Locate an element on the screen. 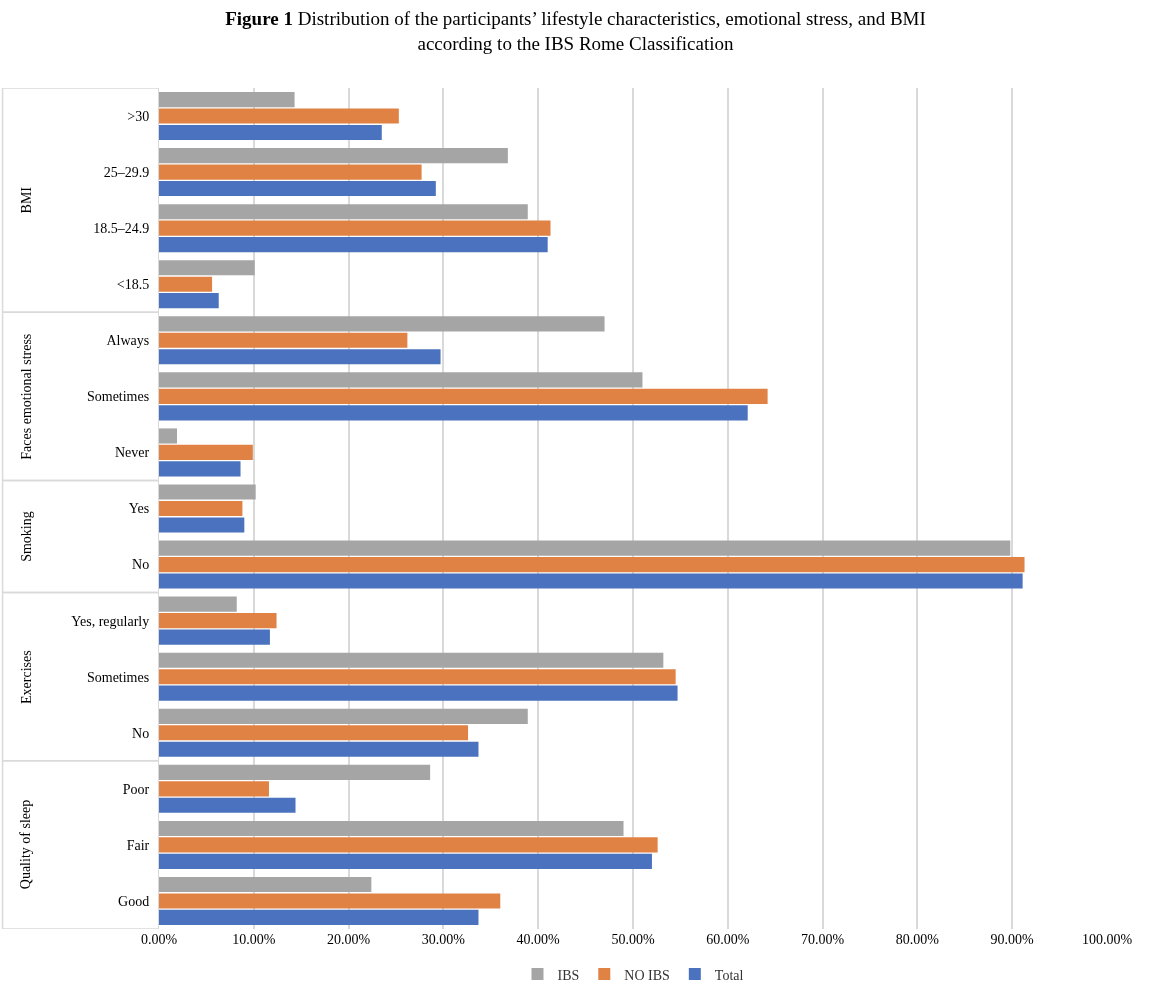 This screenshot has height=1002, width=1151. y-tick-label: Poor is located at coordinates (136, 789).